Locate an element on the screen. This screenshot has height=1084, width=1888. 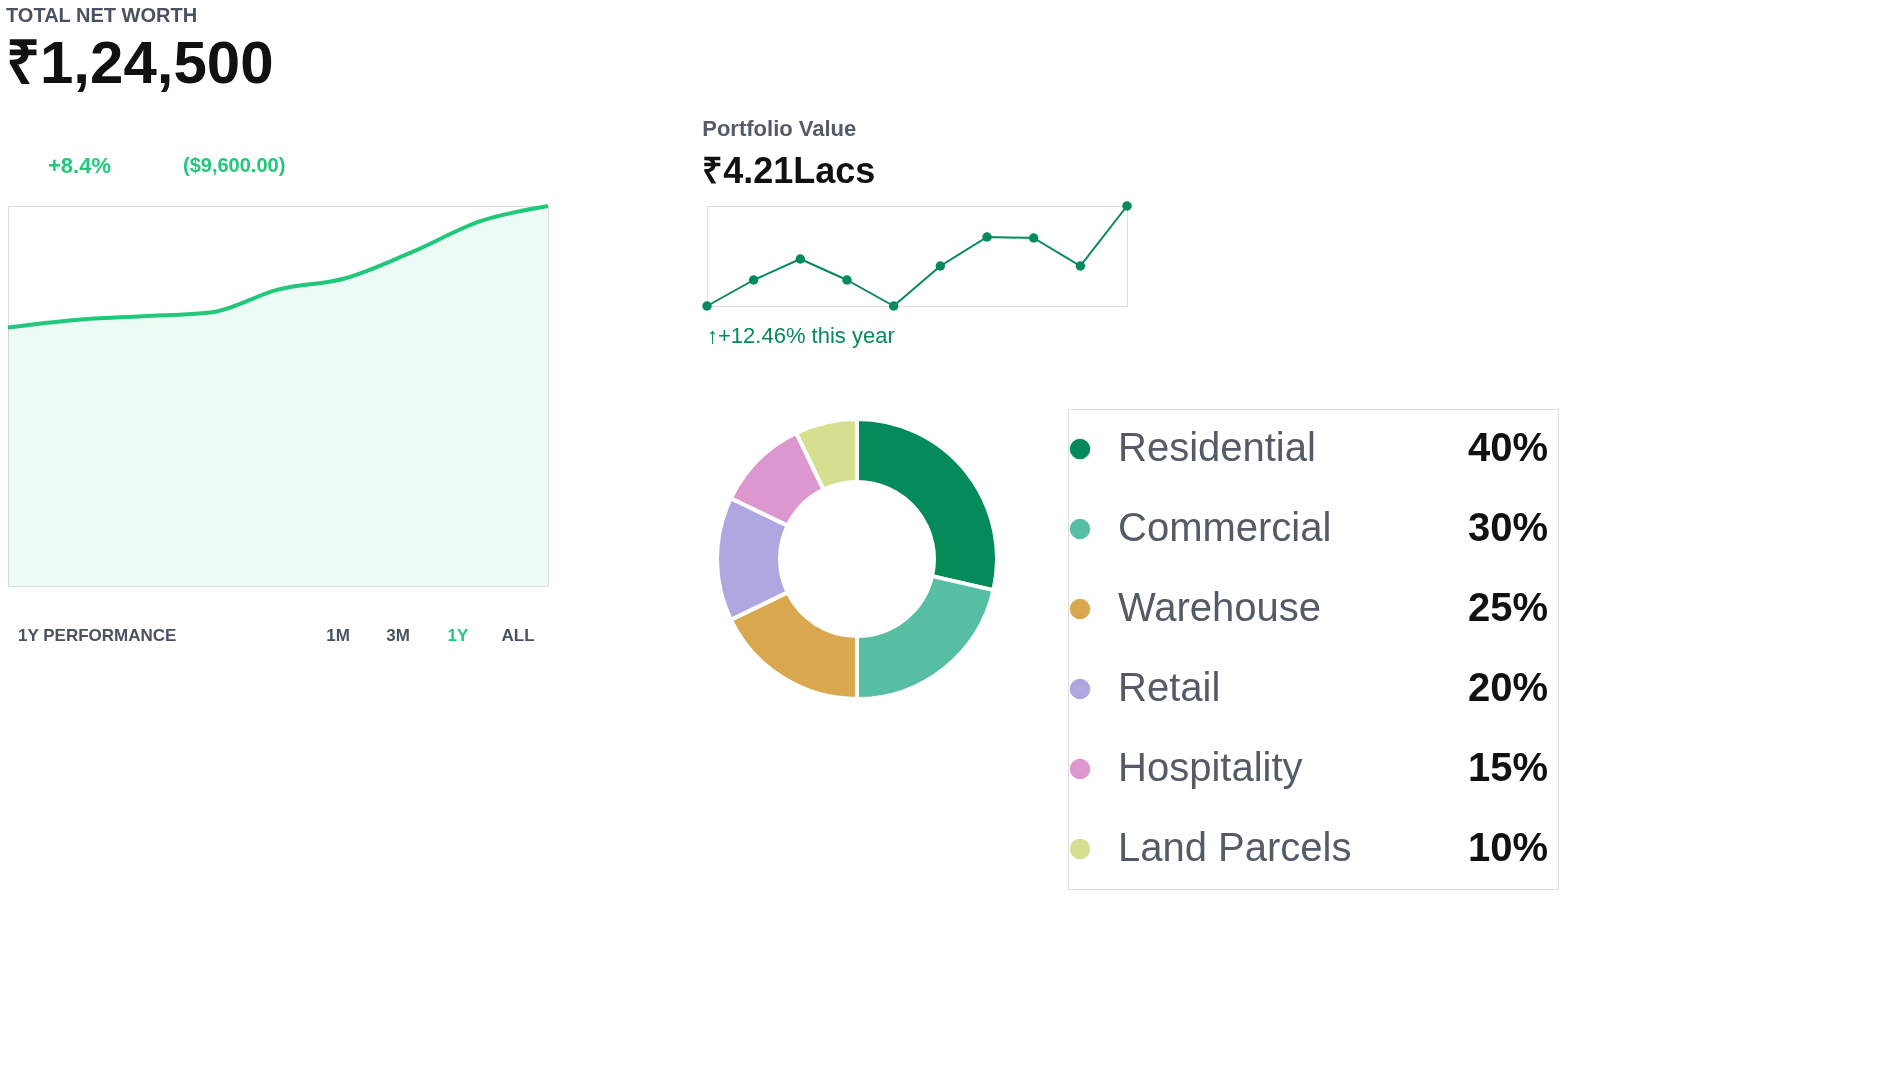
legend-label: Land Parcels is located at coordinates (1235, 847).